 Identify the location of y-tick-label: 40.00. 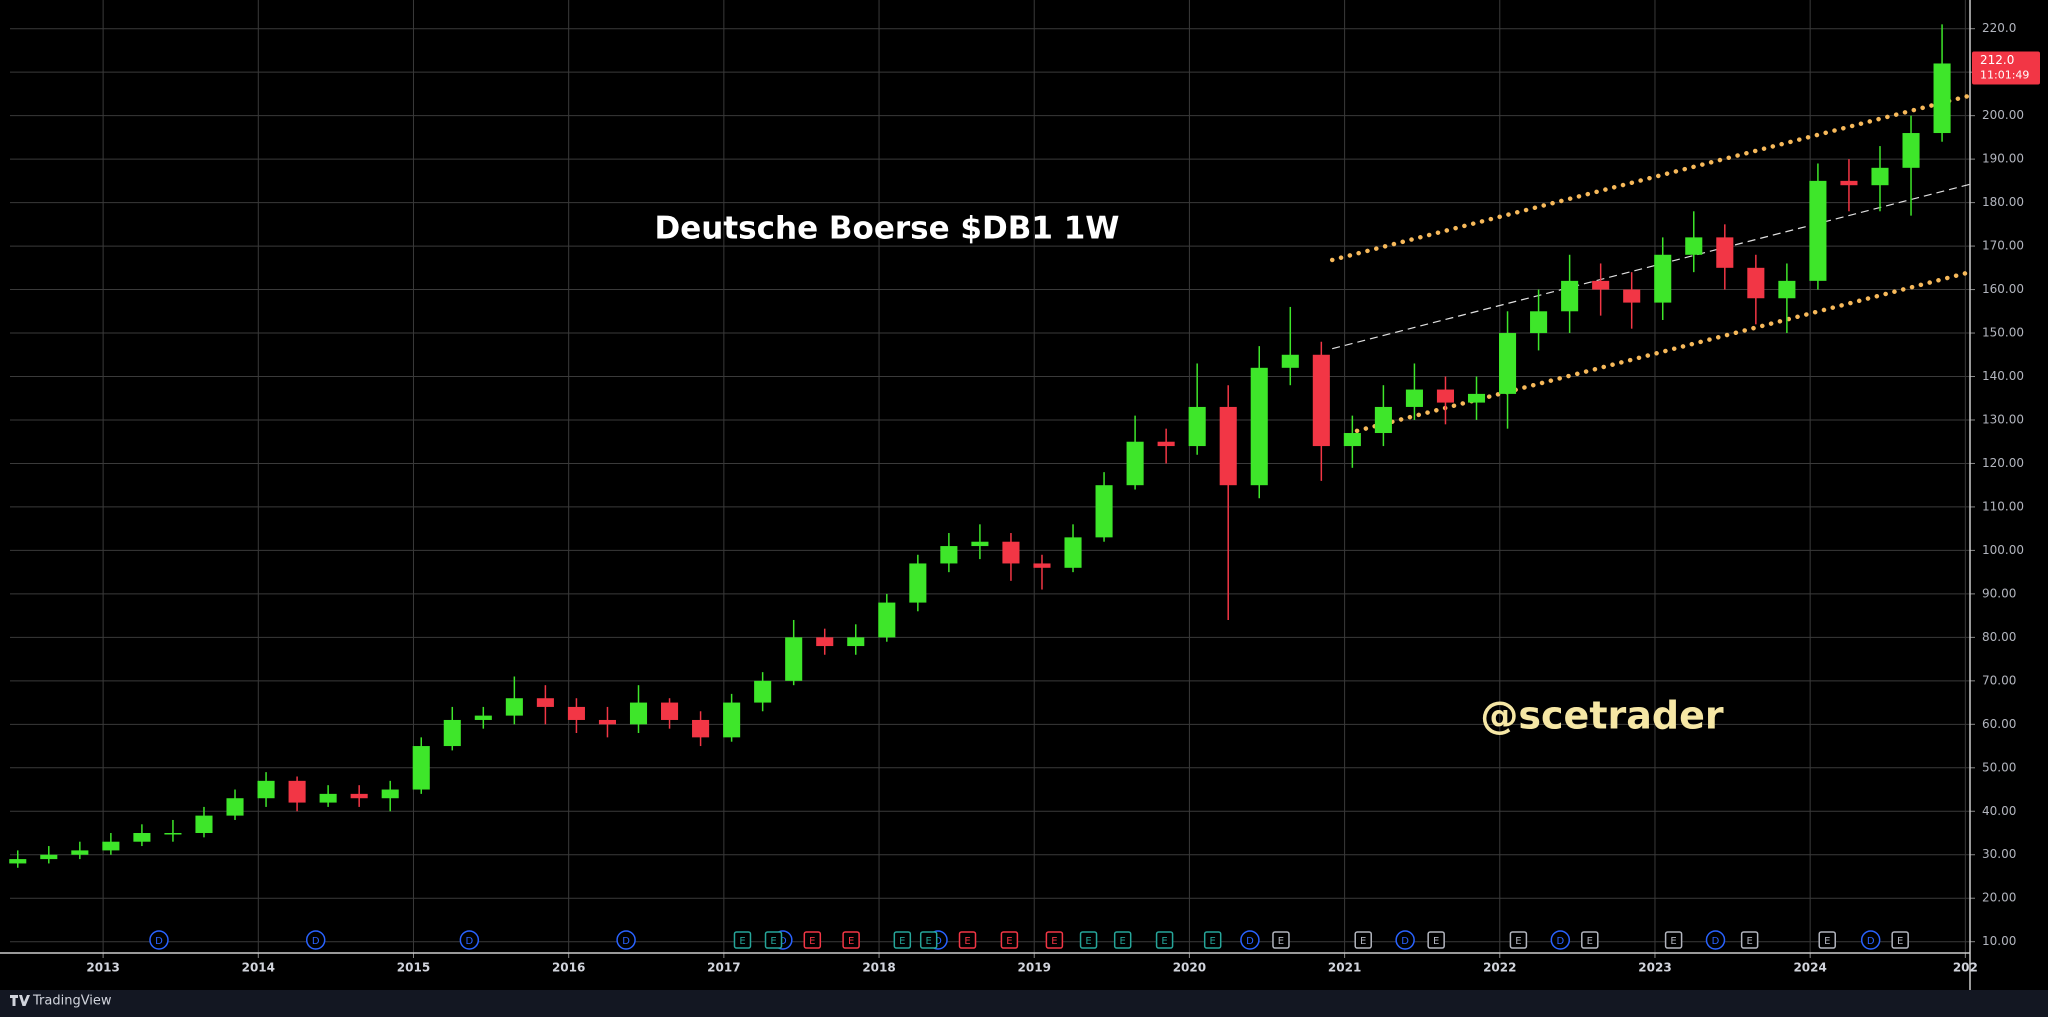
(1999, 811).